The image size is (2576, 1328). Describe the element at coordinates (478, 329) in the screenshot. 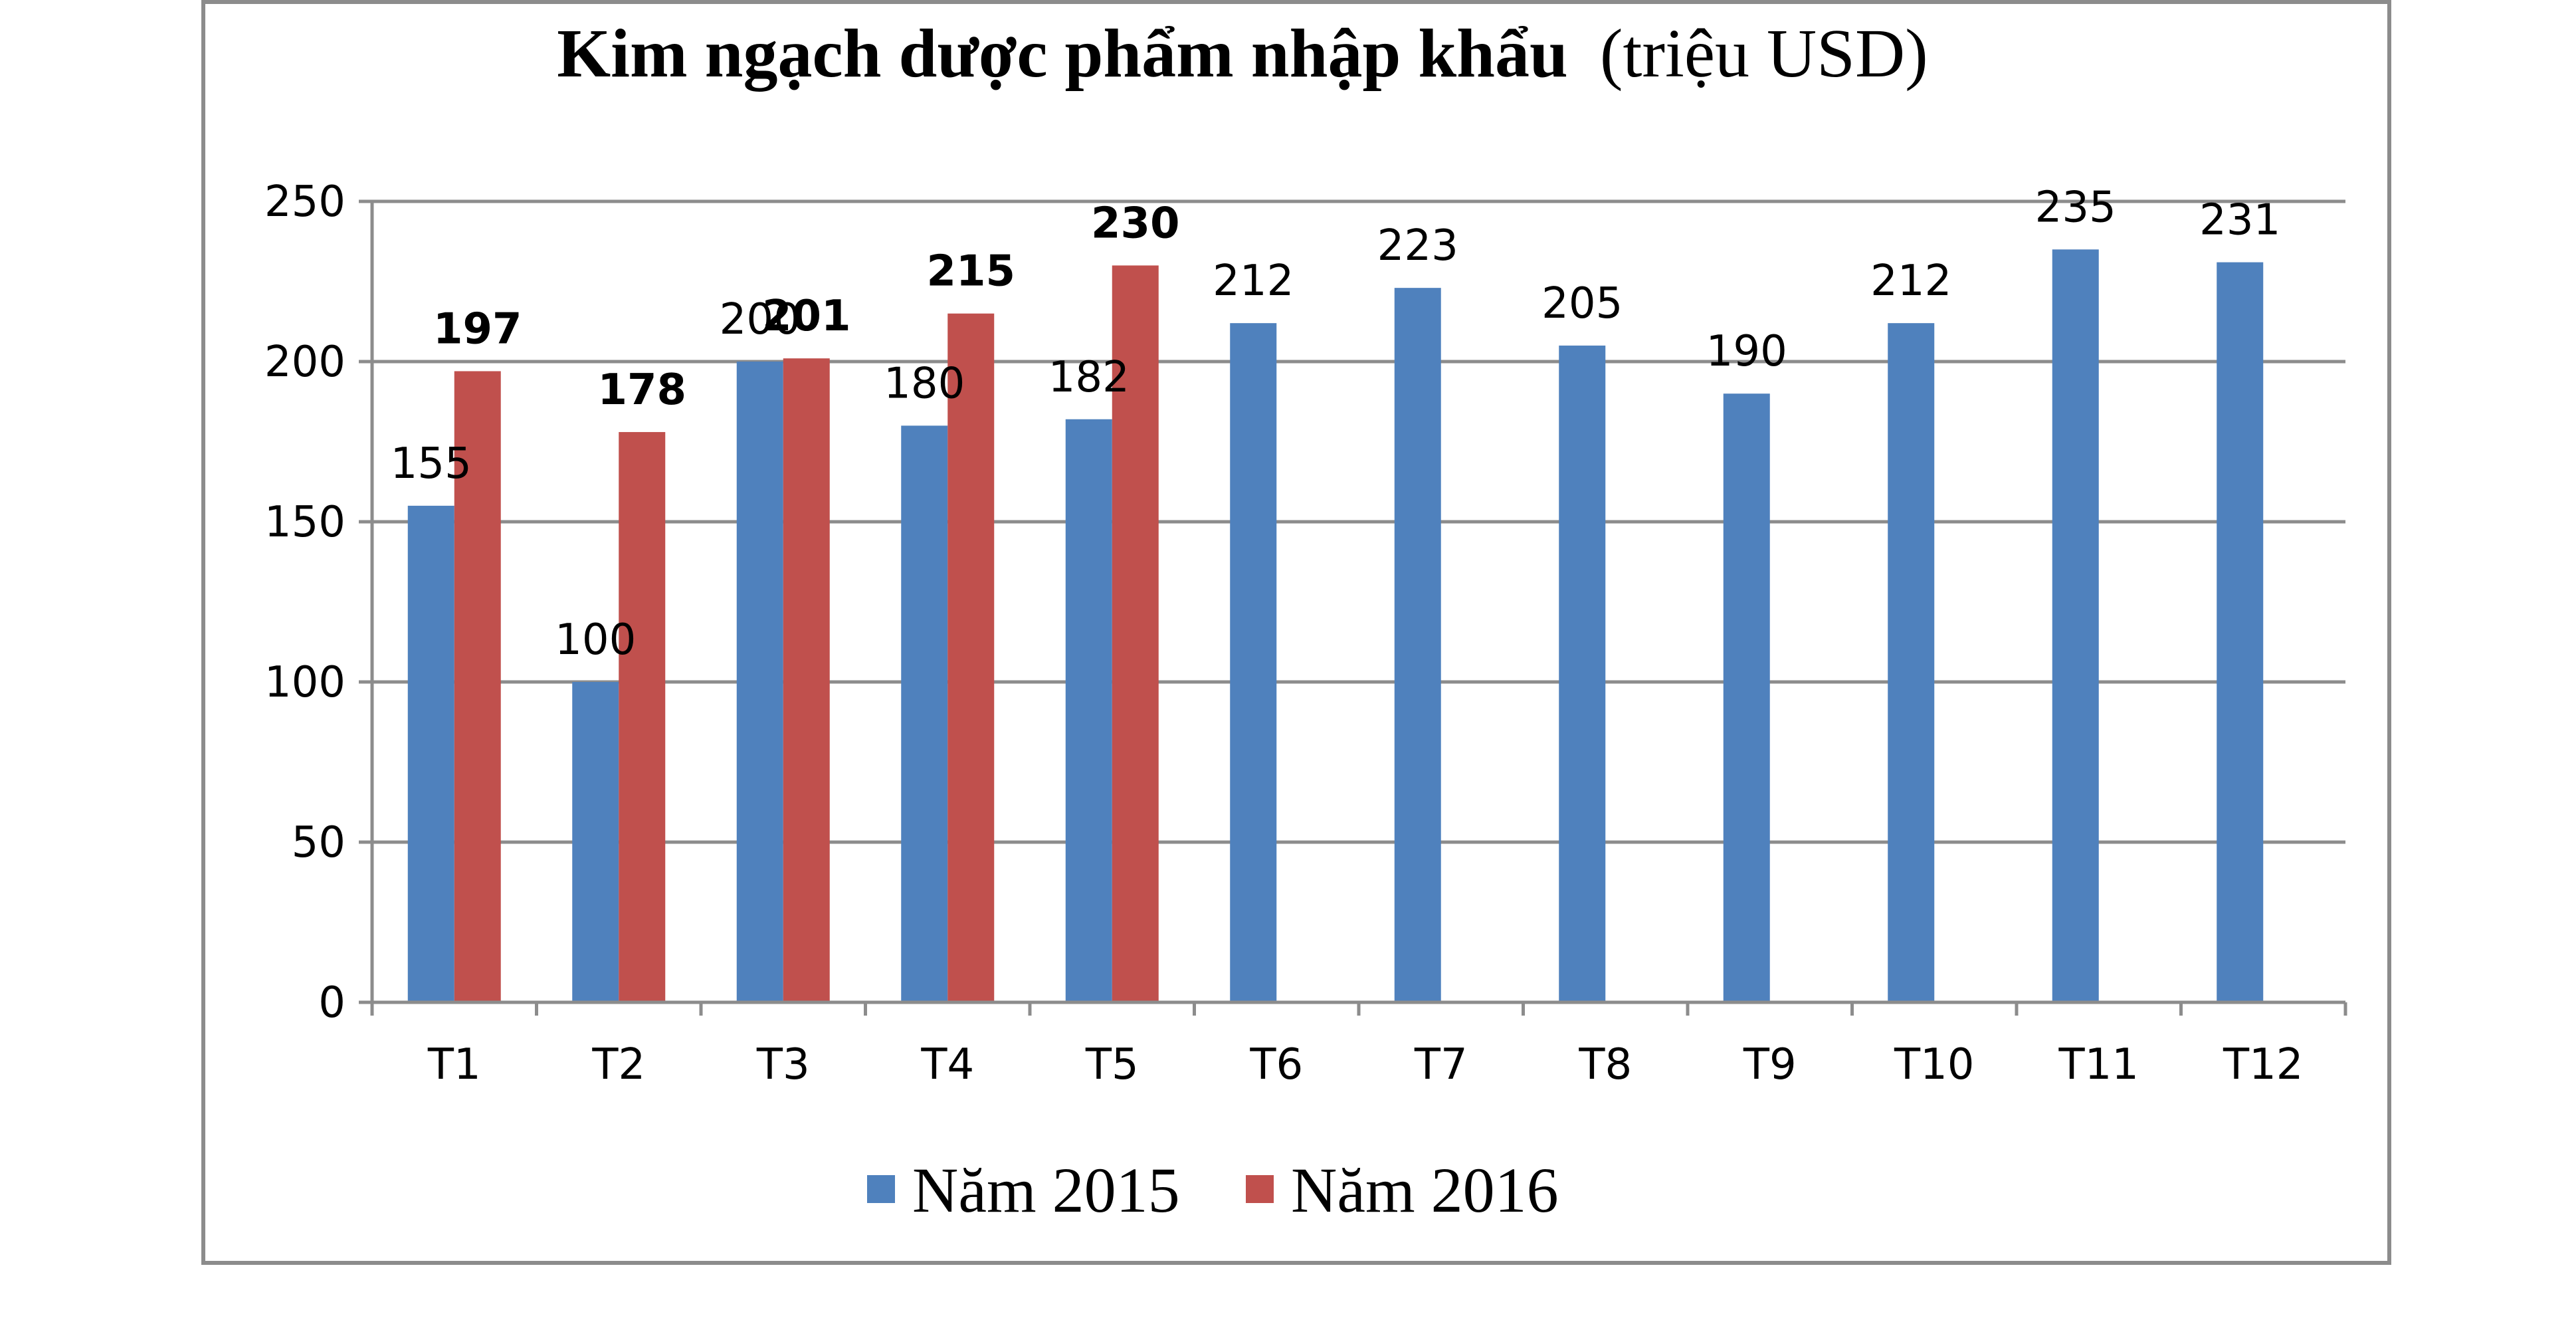

I see `data-label: 197` at that location.